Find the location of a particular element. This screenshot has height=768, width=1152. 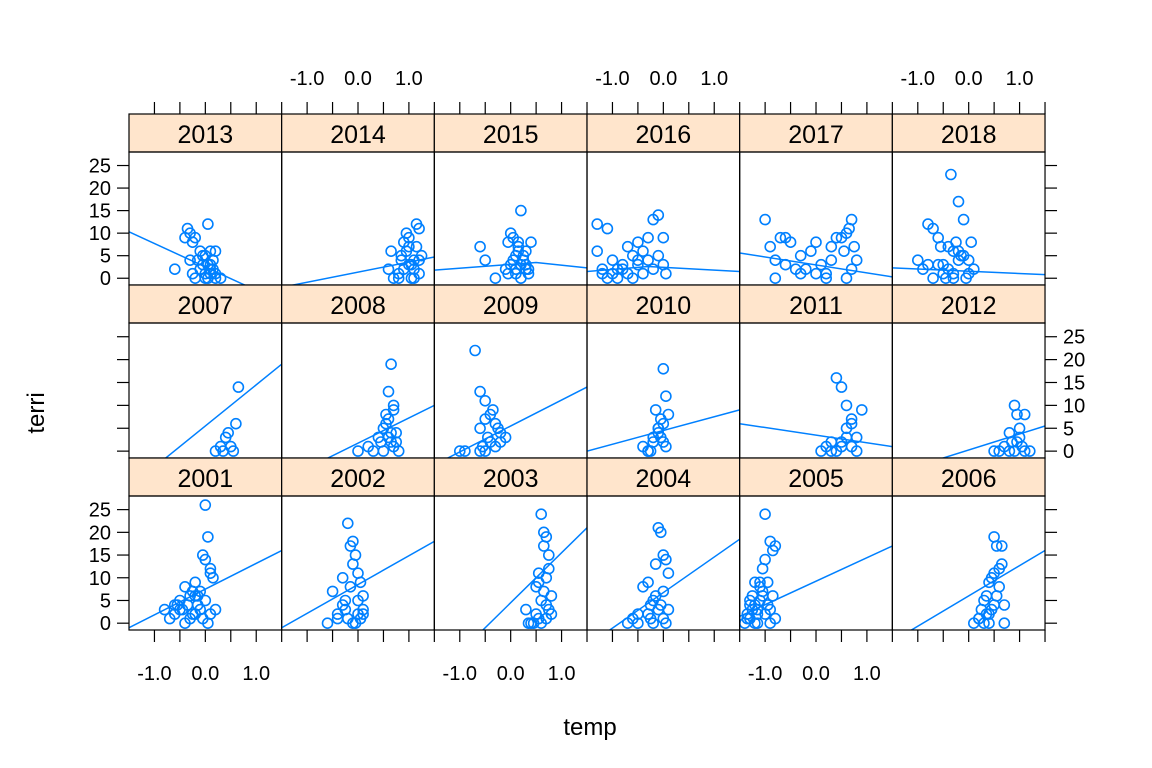

x-tick-label: 0.0 is located at coordinates (663, 79).